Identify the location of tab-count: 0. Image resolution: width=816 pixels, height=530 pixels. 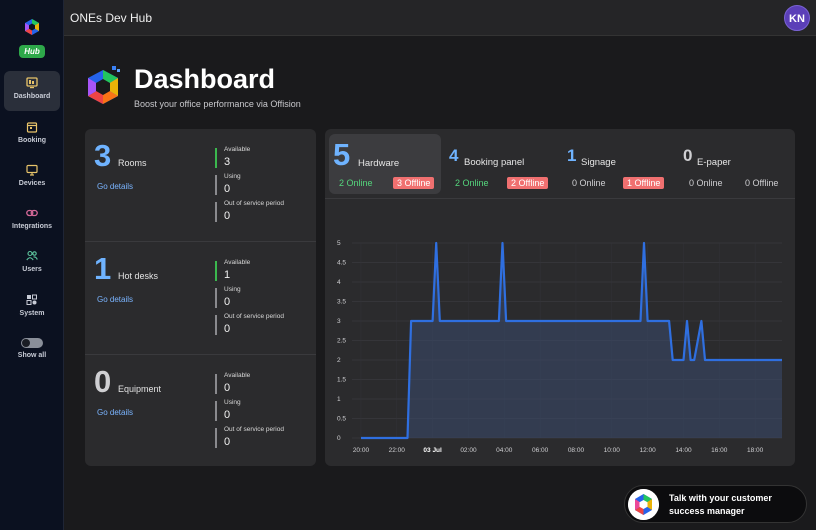
(688, 155).